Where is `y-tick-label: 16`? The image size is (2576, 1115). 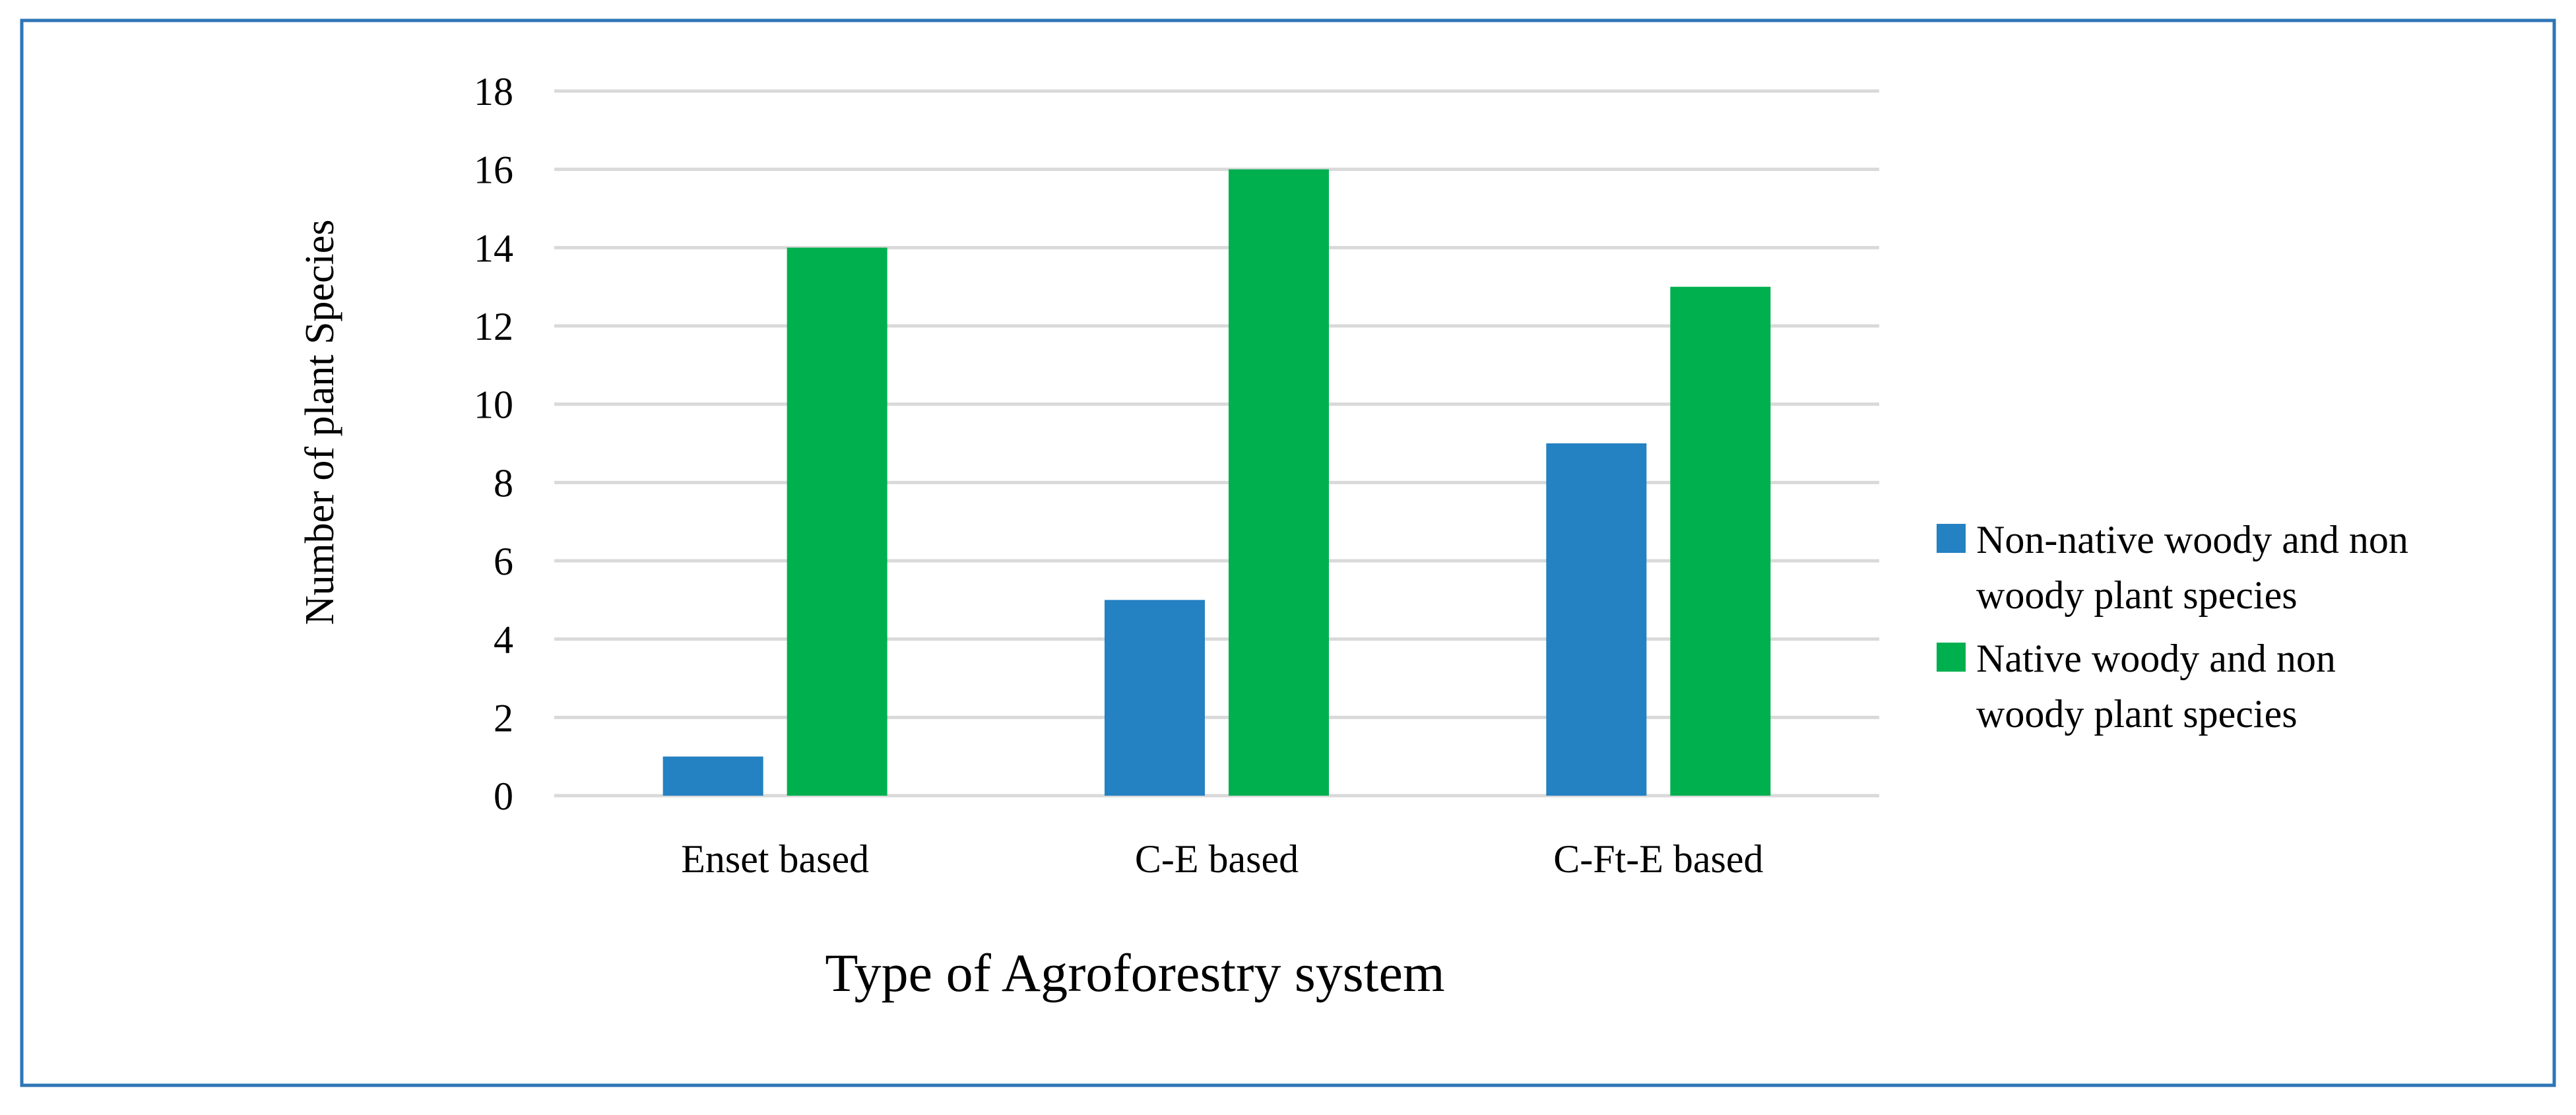
y-tick-label: 16 is located at coordinates (493, 170).